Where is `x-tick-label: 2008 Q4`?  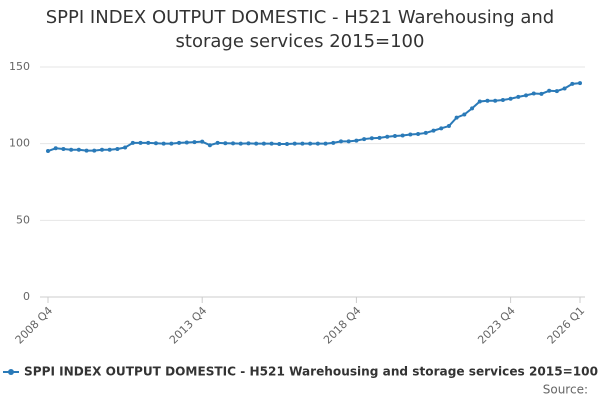 x-tick-label: 2008 Q4 is located at coordinates (34, 325).